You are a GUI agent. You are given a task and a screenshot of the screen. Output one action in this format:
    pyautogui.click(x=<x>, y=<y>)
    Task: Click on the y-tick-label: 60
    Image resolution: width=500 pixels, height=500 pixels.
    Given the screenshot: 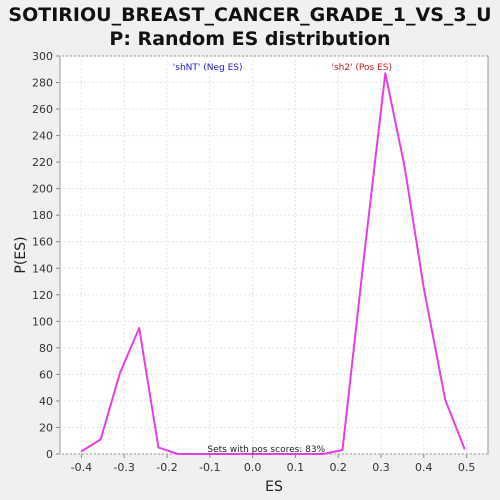 What is the action you would take?
    pyautogui.click(x=46, y=374)
    